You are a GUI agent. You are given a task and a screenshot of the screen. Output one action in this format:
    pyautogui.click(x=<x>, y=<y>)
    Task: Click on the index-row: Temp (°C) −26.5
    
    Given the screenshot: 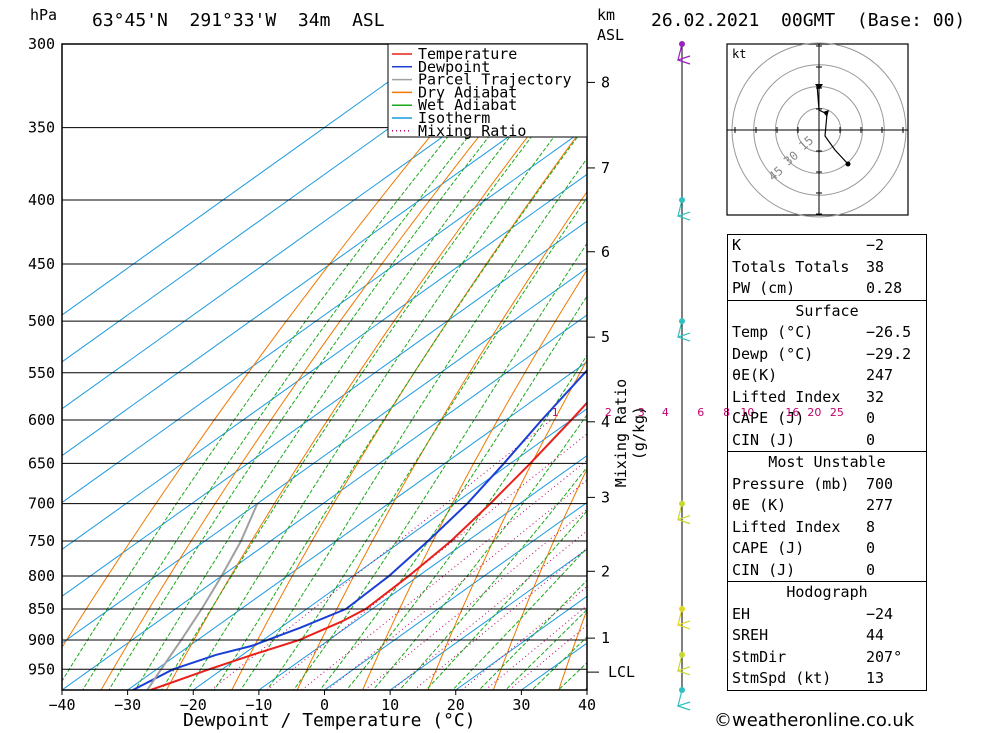 What is the action you would take?
    pyautogui.click(x=822, y=332)
    